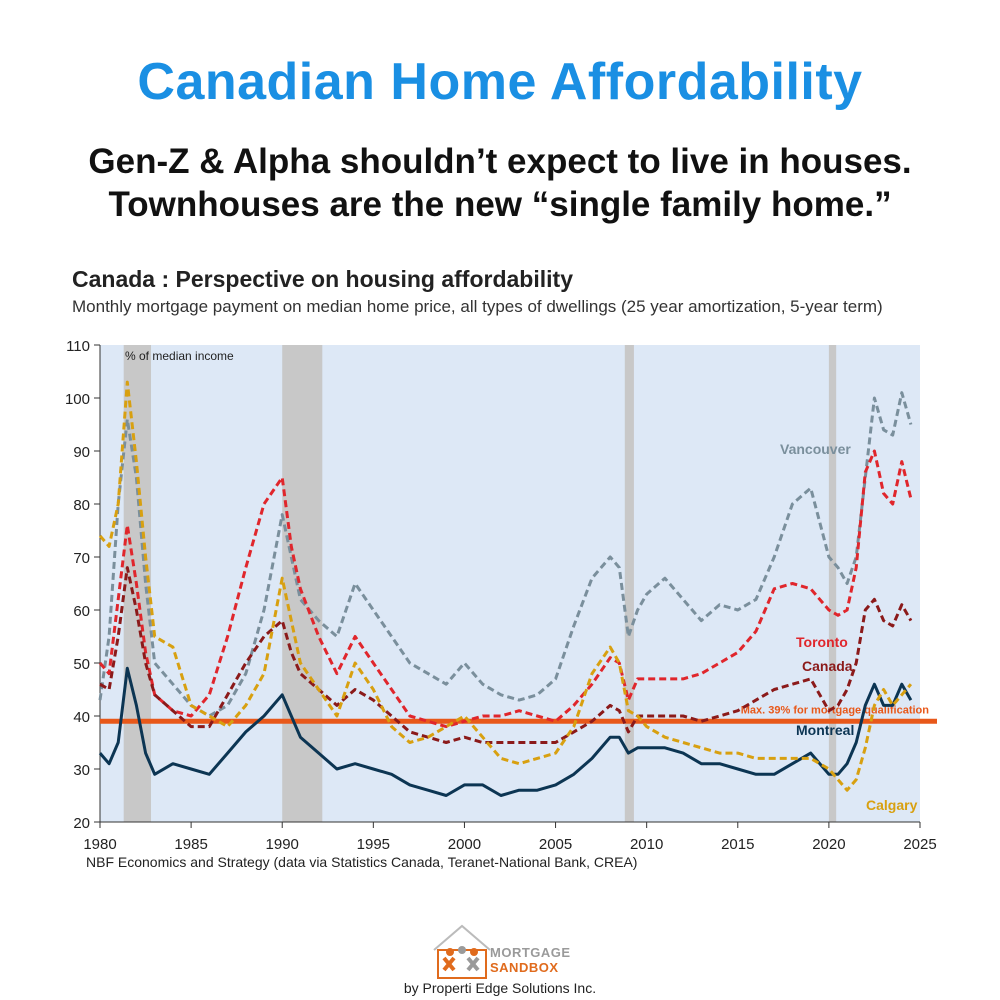 This screenshot has width=1000, height=1000. What do you see at coordinates (190, 844) in the screenshot?
I see `x-tick-label: 1985` at bounding box center [190, 844].